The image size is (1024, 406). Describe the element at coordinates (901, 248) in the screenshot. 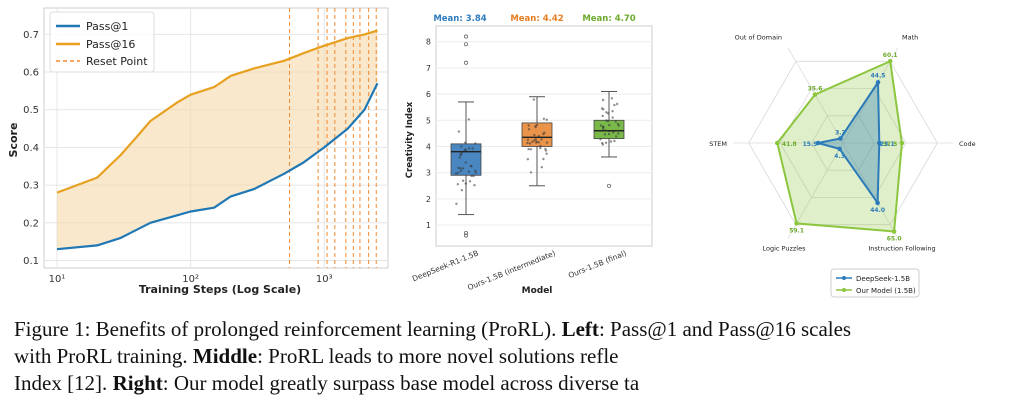

I see `radar-axis-label: Instruction Following` at that location.